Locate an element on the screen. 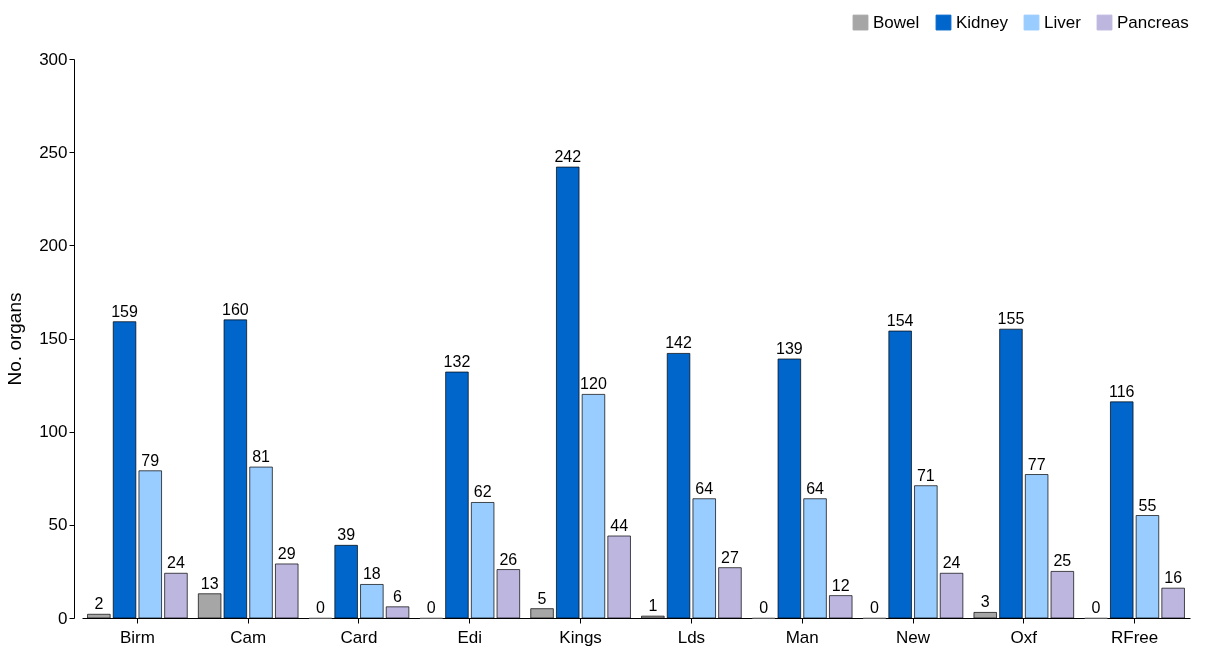 The image size is (1210, 658). data-label: 132 is located at coordinates (457, 362).